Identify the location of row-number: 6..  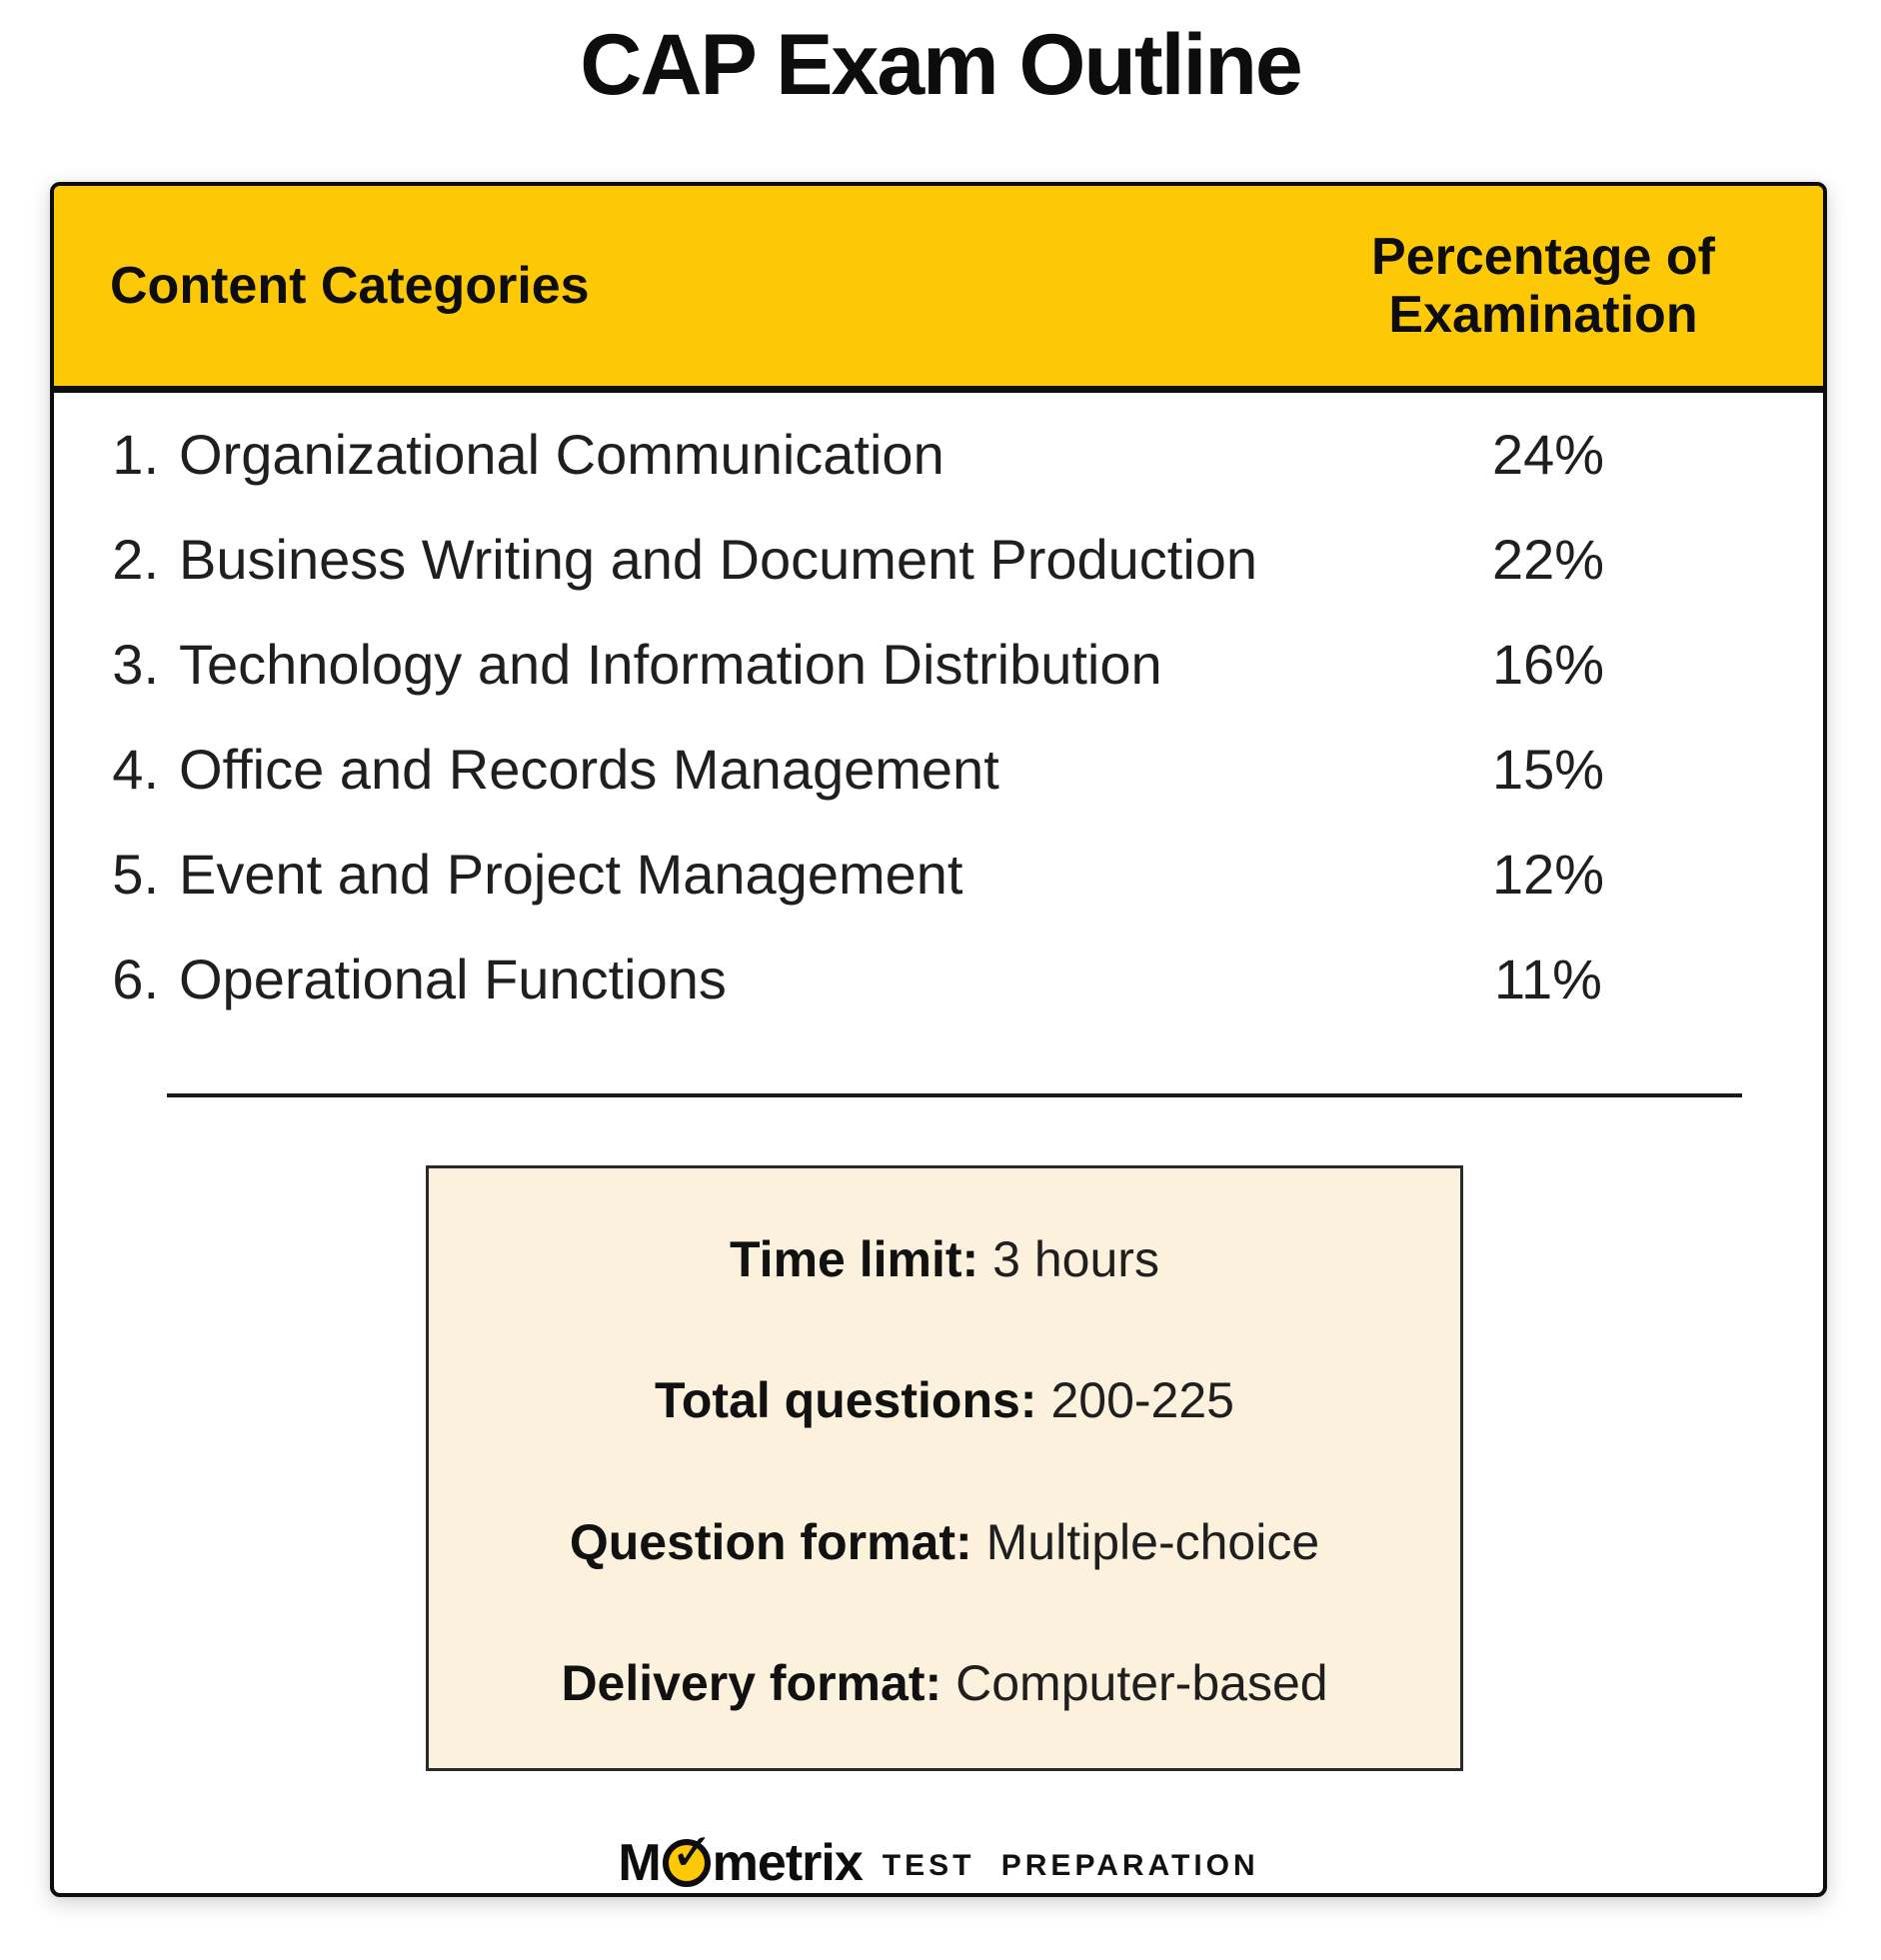
(136, 979).